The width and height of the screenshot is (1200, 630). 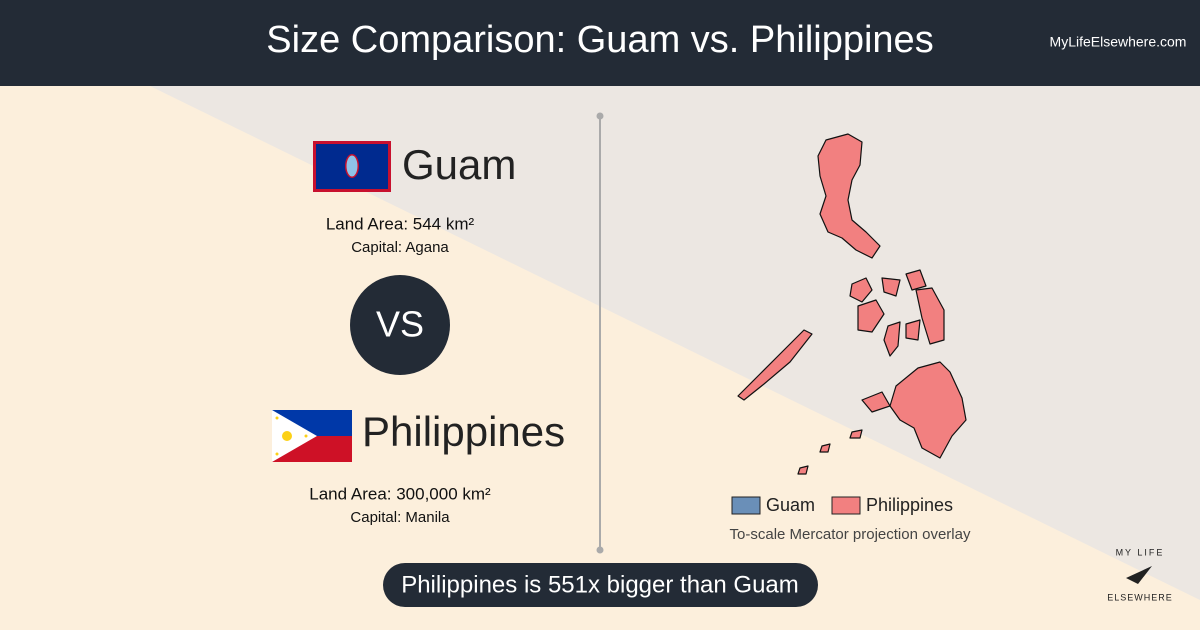 What do you see at coordinates (459, 164) in the screenshot?
I see `country-name: Guam` at bounding box center [459, 164].